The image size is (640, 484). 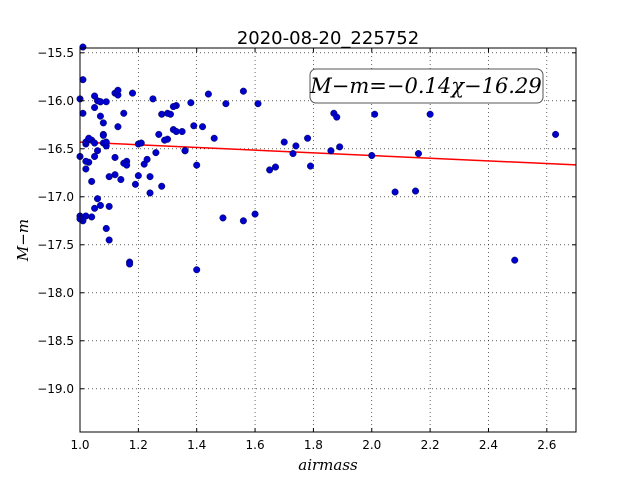 What do you see at coordinates (55, 341) in the screenshot?
I see `y-tick-label: −18.5` at bounding box center [55, 341].